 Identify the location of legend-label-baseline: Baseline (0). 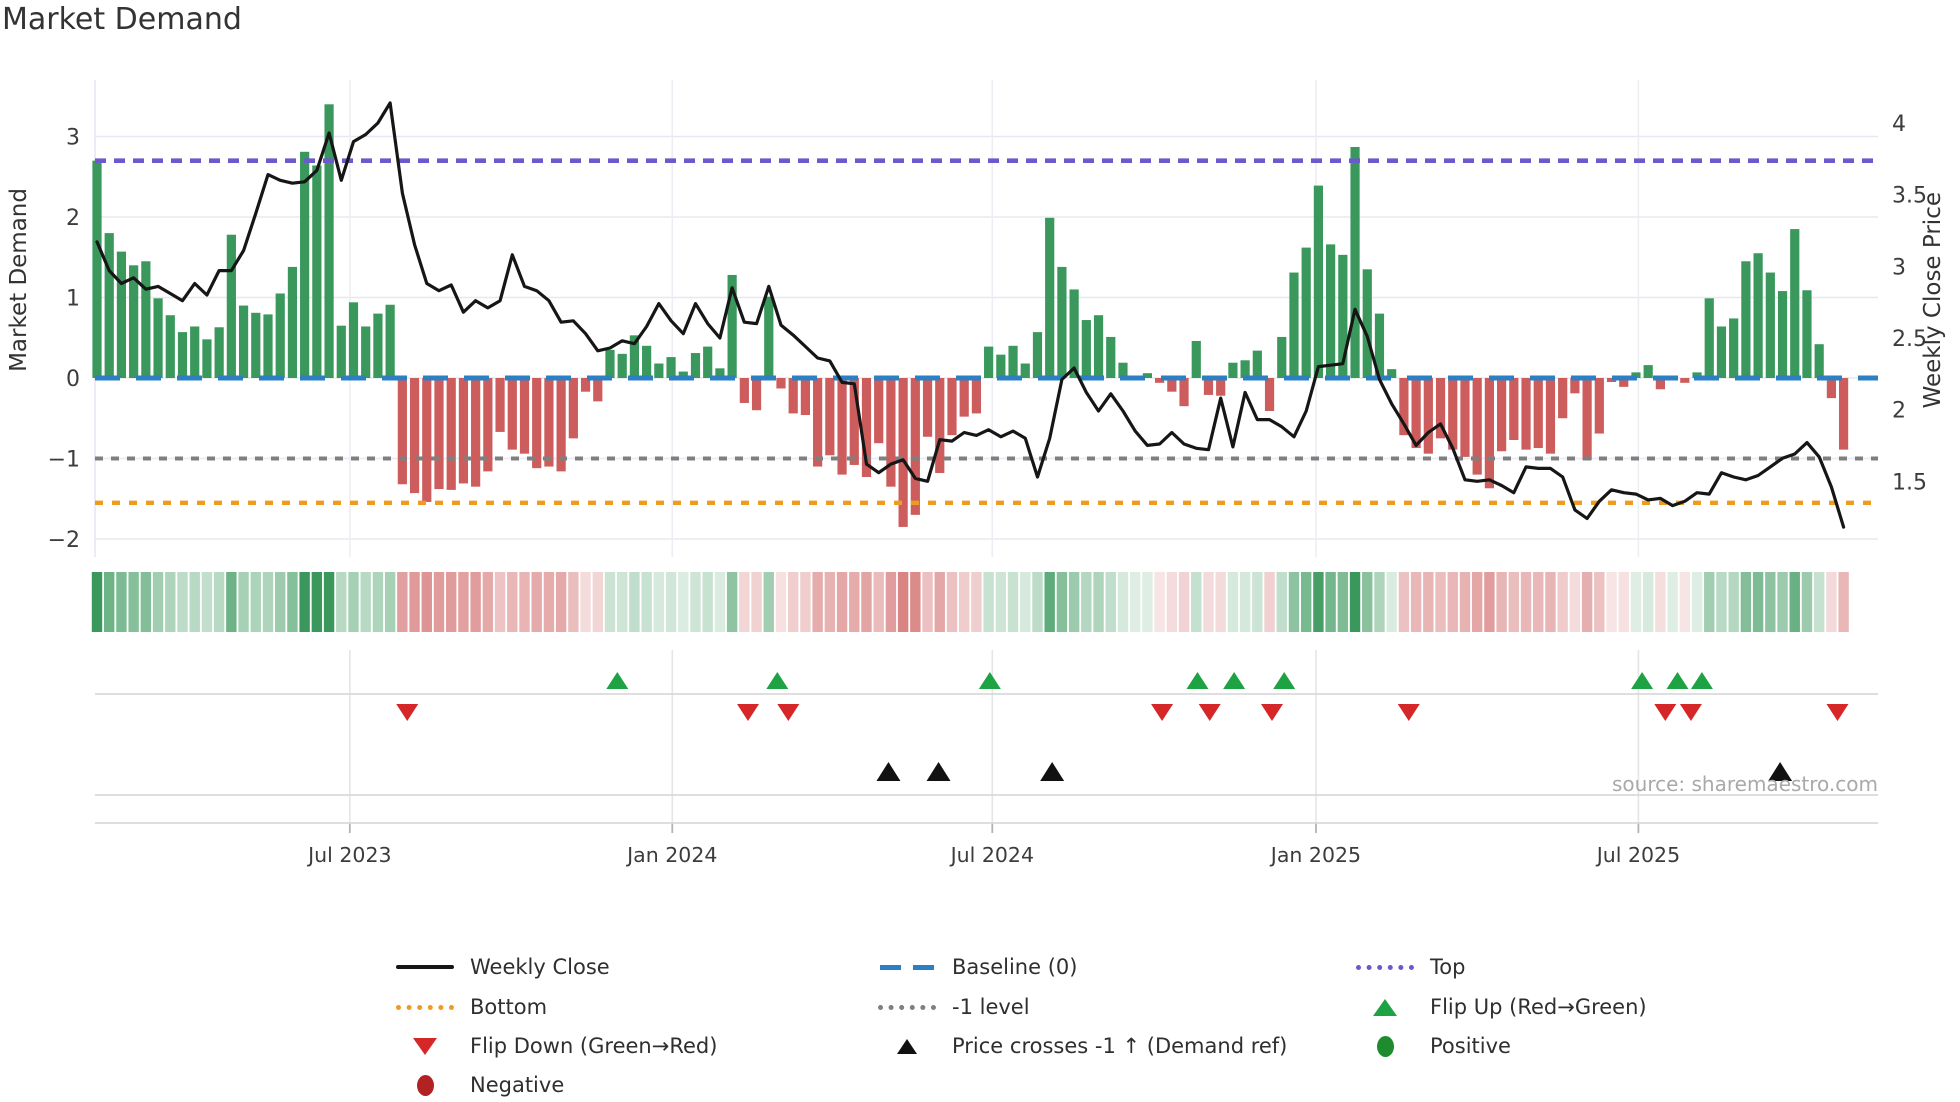
(1015, 967).